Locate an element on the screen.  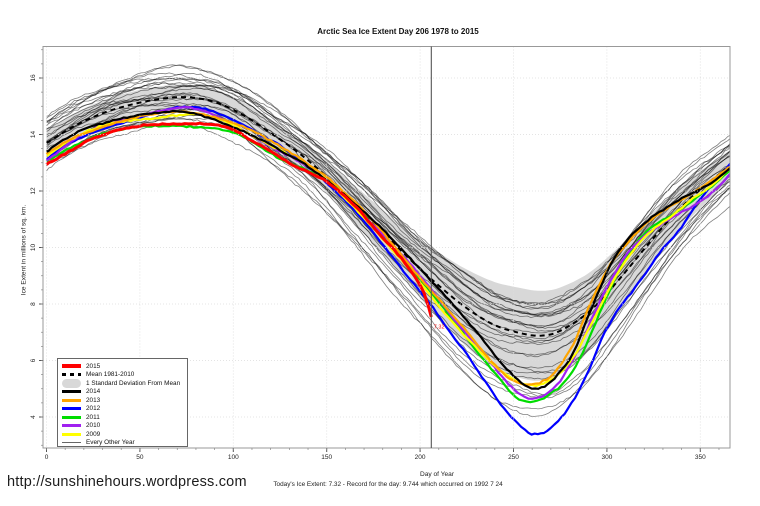
legend-label: 2011 is located at coordinates (93, 417).